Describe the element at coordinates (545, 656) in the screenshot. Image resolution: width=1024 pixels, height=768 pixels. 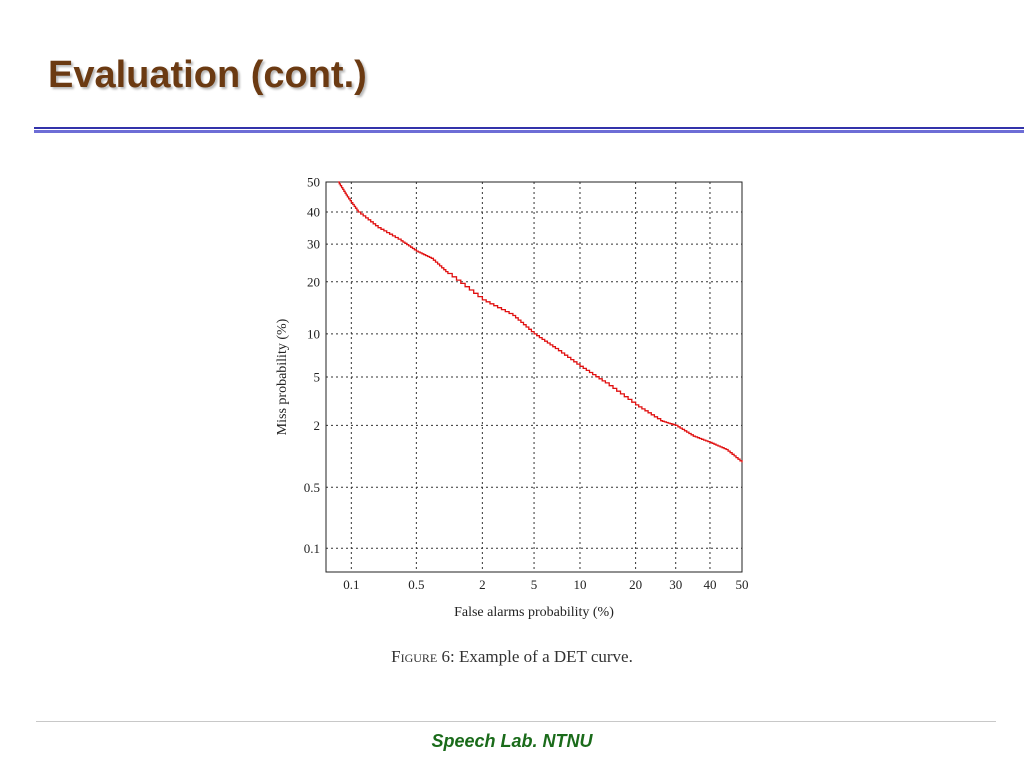
I see `caption-text: Example of a DET curve.` at that location.